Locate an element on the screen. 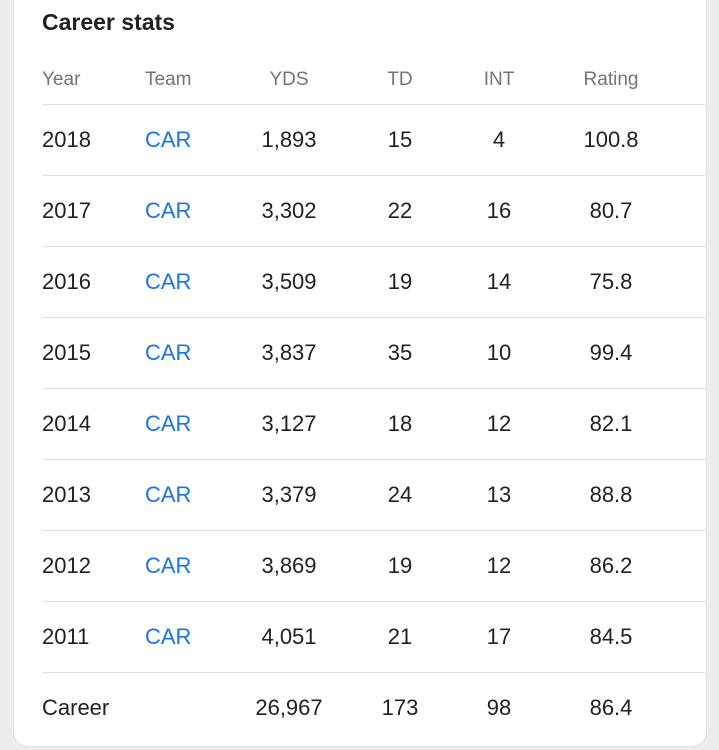  table-row: 2013 CAR 3,379 24 13 88.8 is located at coordinates (374, 495).